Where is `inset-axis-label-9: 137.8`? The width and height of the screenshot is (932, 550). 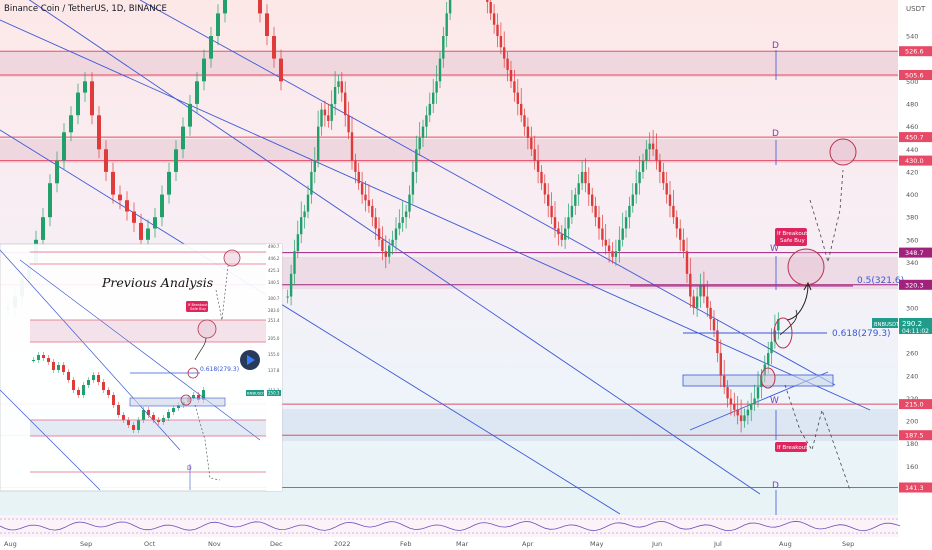
inset-axis-label-9: 137.8 is located at coordinates (274, 370).